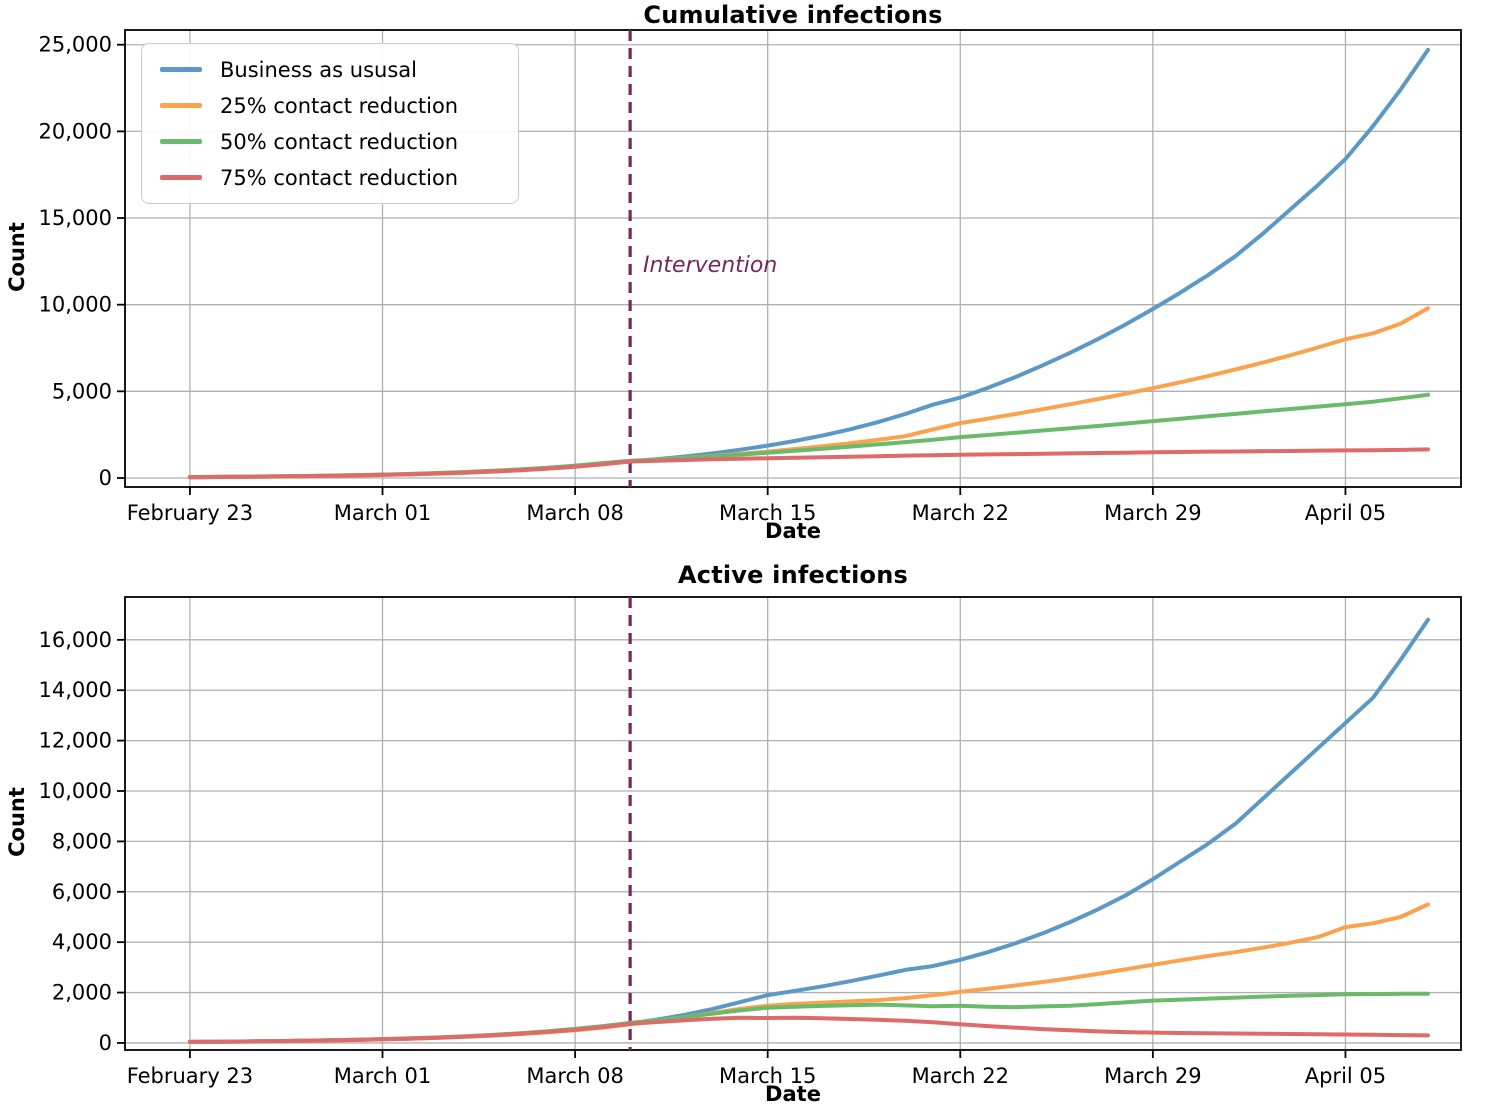  I want to click on cumulative-y-axis-label: Count, so click(17, 257).